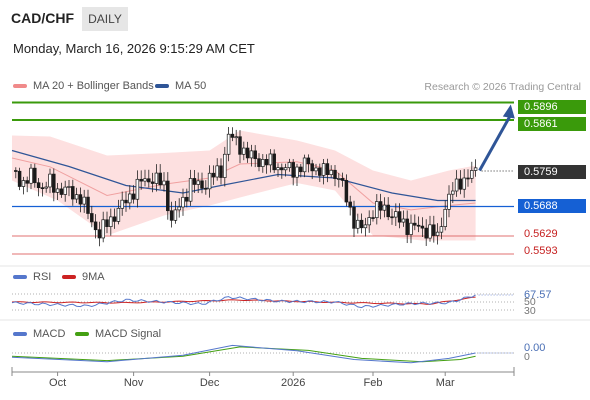 This screenshot has height=400, width=590. Describe the element at coordinates (128, 334) in the screenshot. I see `legend-macd-signal-label: MACD Signal` at that location.